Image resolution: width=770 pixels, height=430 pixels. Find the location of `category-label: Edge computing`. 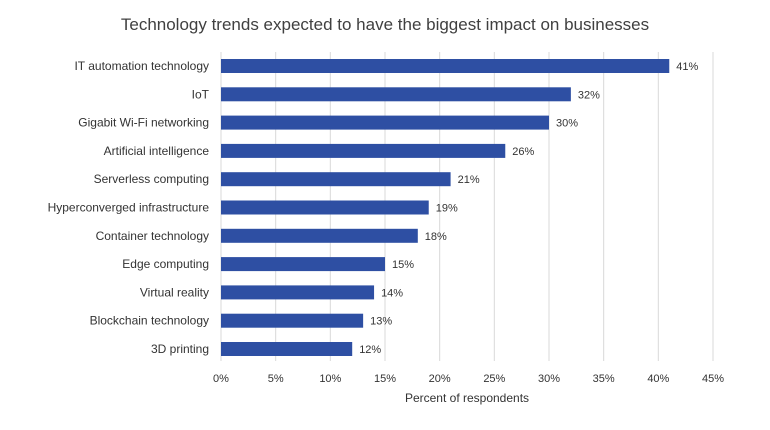

category-label: Edge computing is located at coordinates (165, 264).